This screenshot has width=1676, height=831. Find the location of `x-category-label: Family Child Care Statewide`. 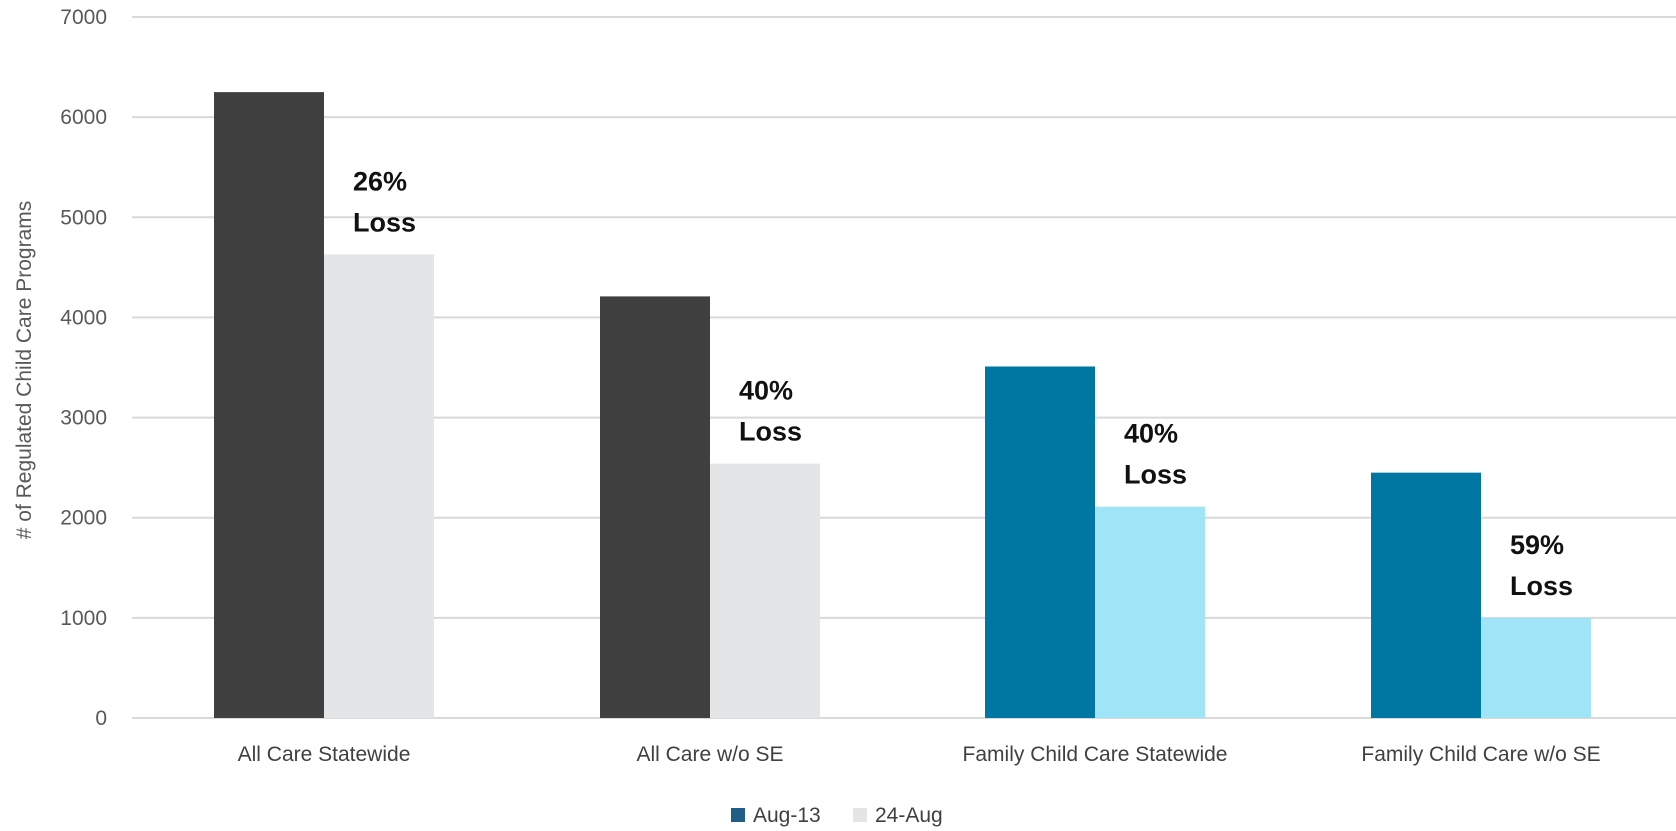

x-category-label: Family Child Care Statewide is located at coordinates (1095, 754).